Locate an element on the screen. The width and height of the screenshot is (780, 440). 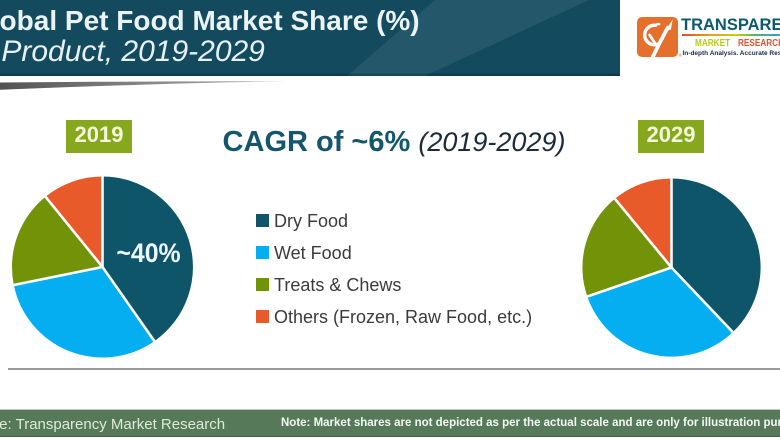
svg-text: ~40% is located at coordinates (148, 253).